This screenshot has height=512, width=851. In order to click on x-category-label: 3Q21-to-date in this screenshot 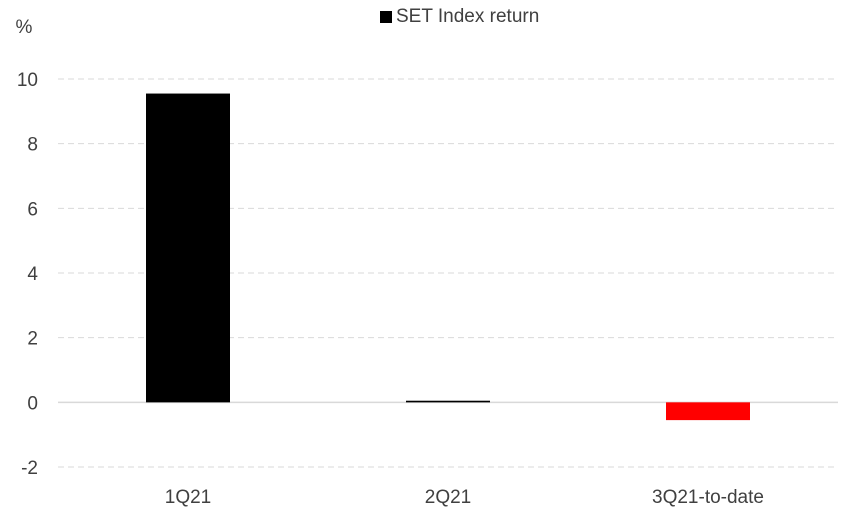, I will do `click(708, 497)`.